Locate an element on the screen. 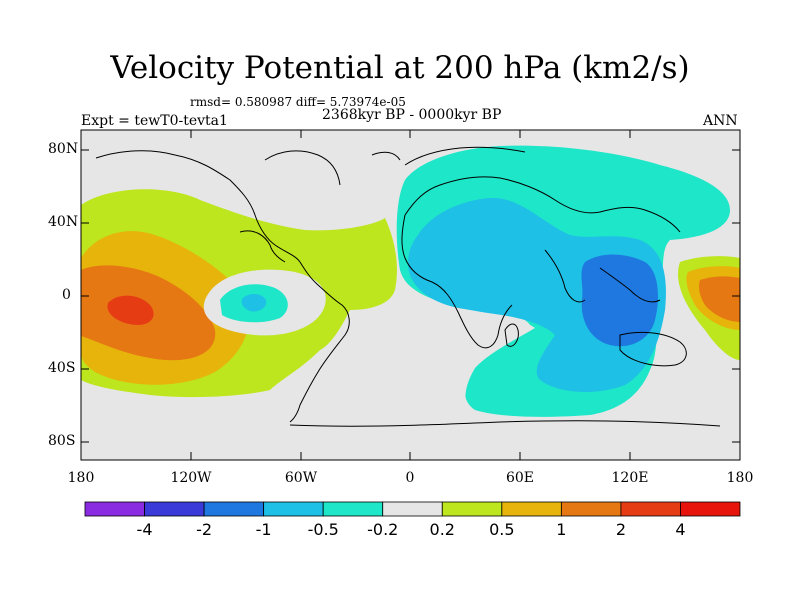 This screenshot has width=800, height=600. colorbar-label: -0.2 is located at coordinates (383, 529).